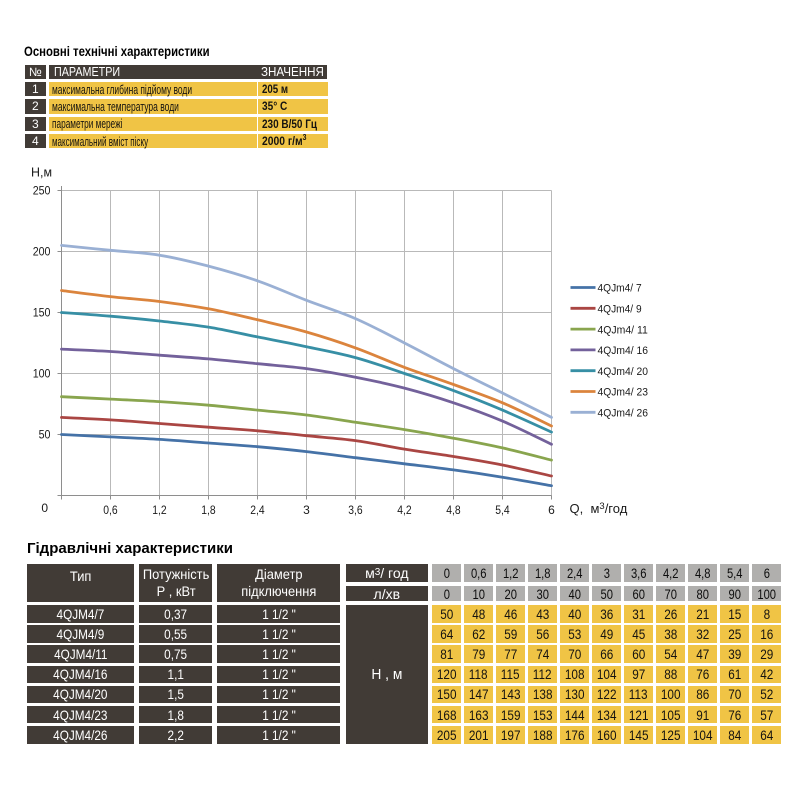  I want to click on svg-text: Н,м, so click(41, 172).